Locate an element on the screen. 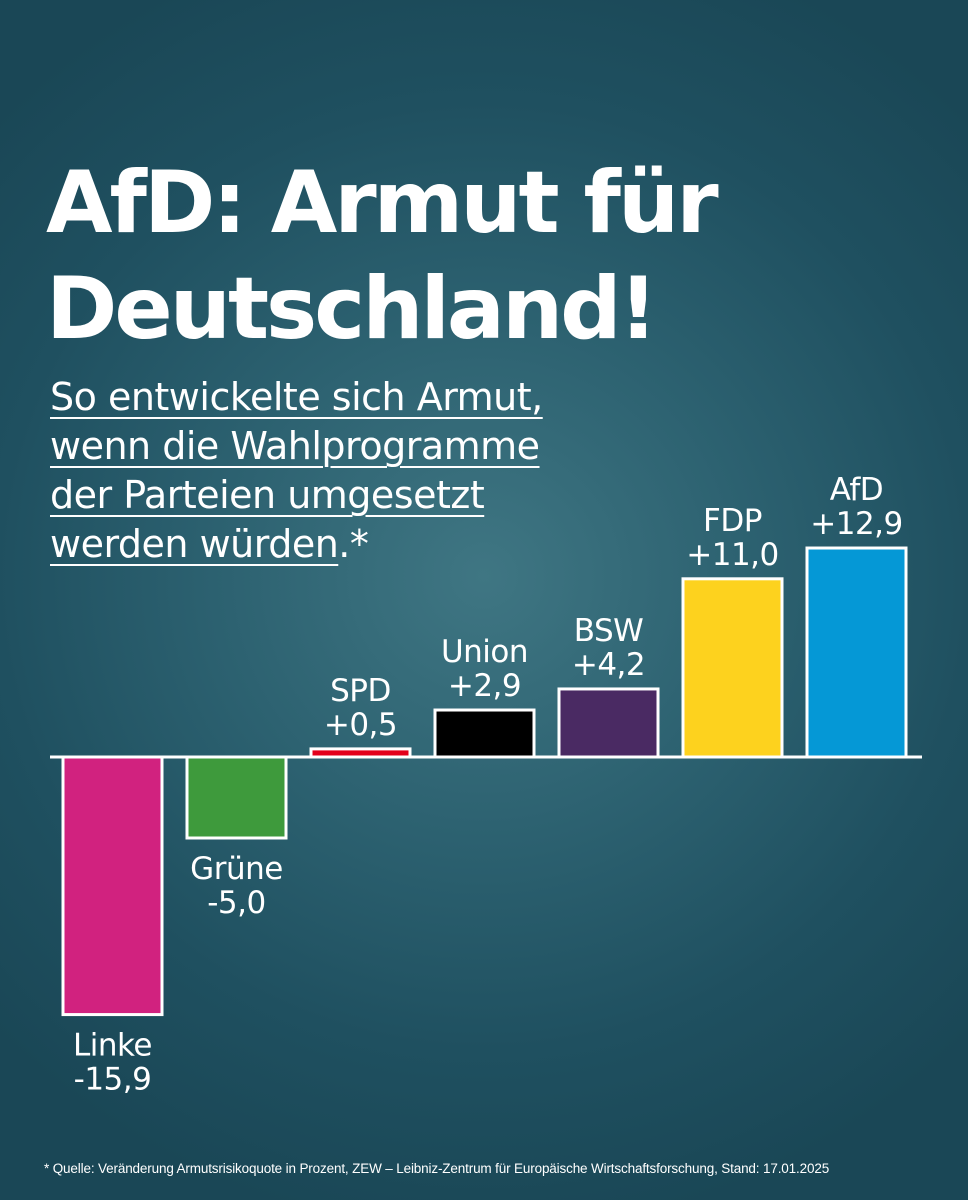 This screenshot has height=1200, width=968. title-line-1: AfD: Armut für is located at coordinates (382, 203).